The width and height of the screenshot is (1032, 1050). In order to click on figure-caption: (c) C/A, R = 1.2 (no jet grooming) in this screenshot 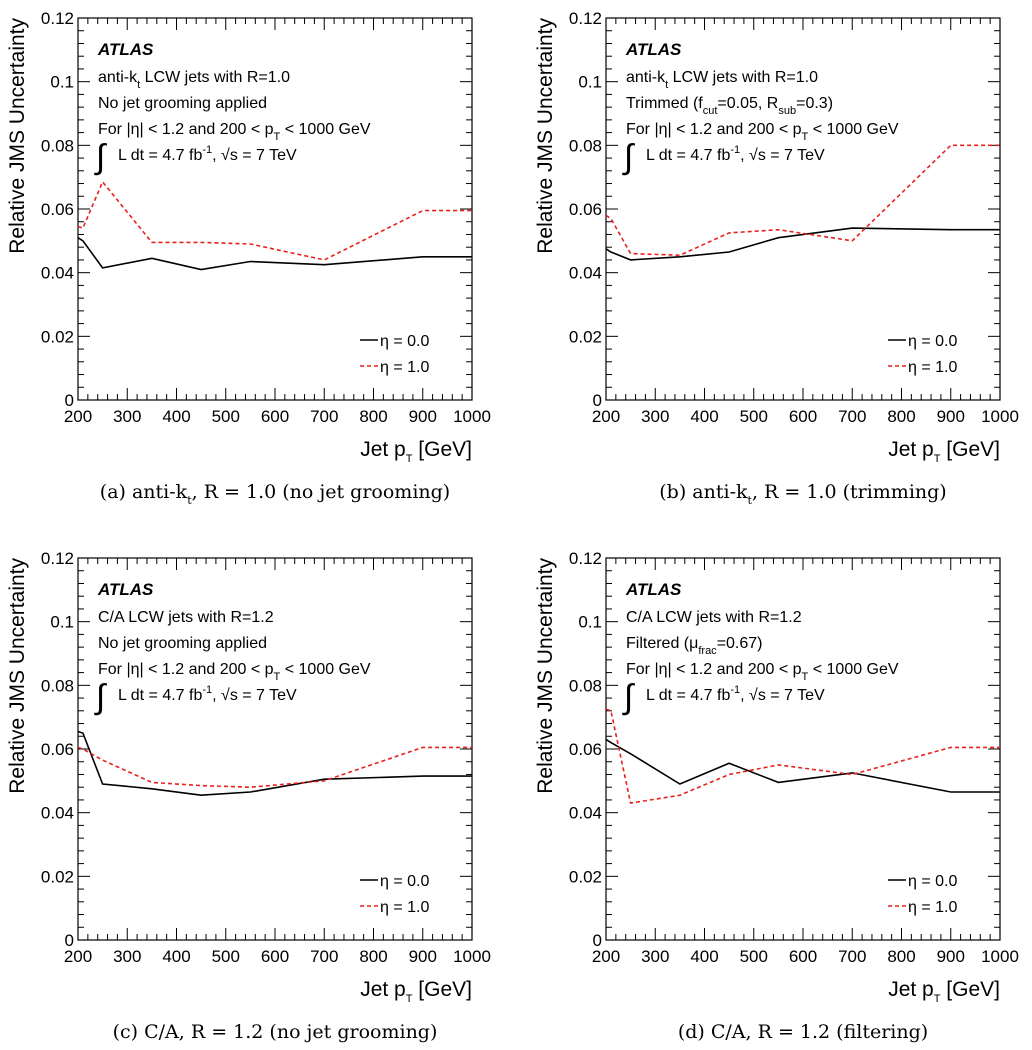, I will do `click(275, 1032)`.